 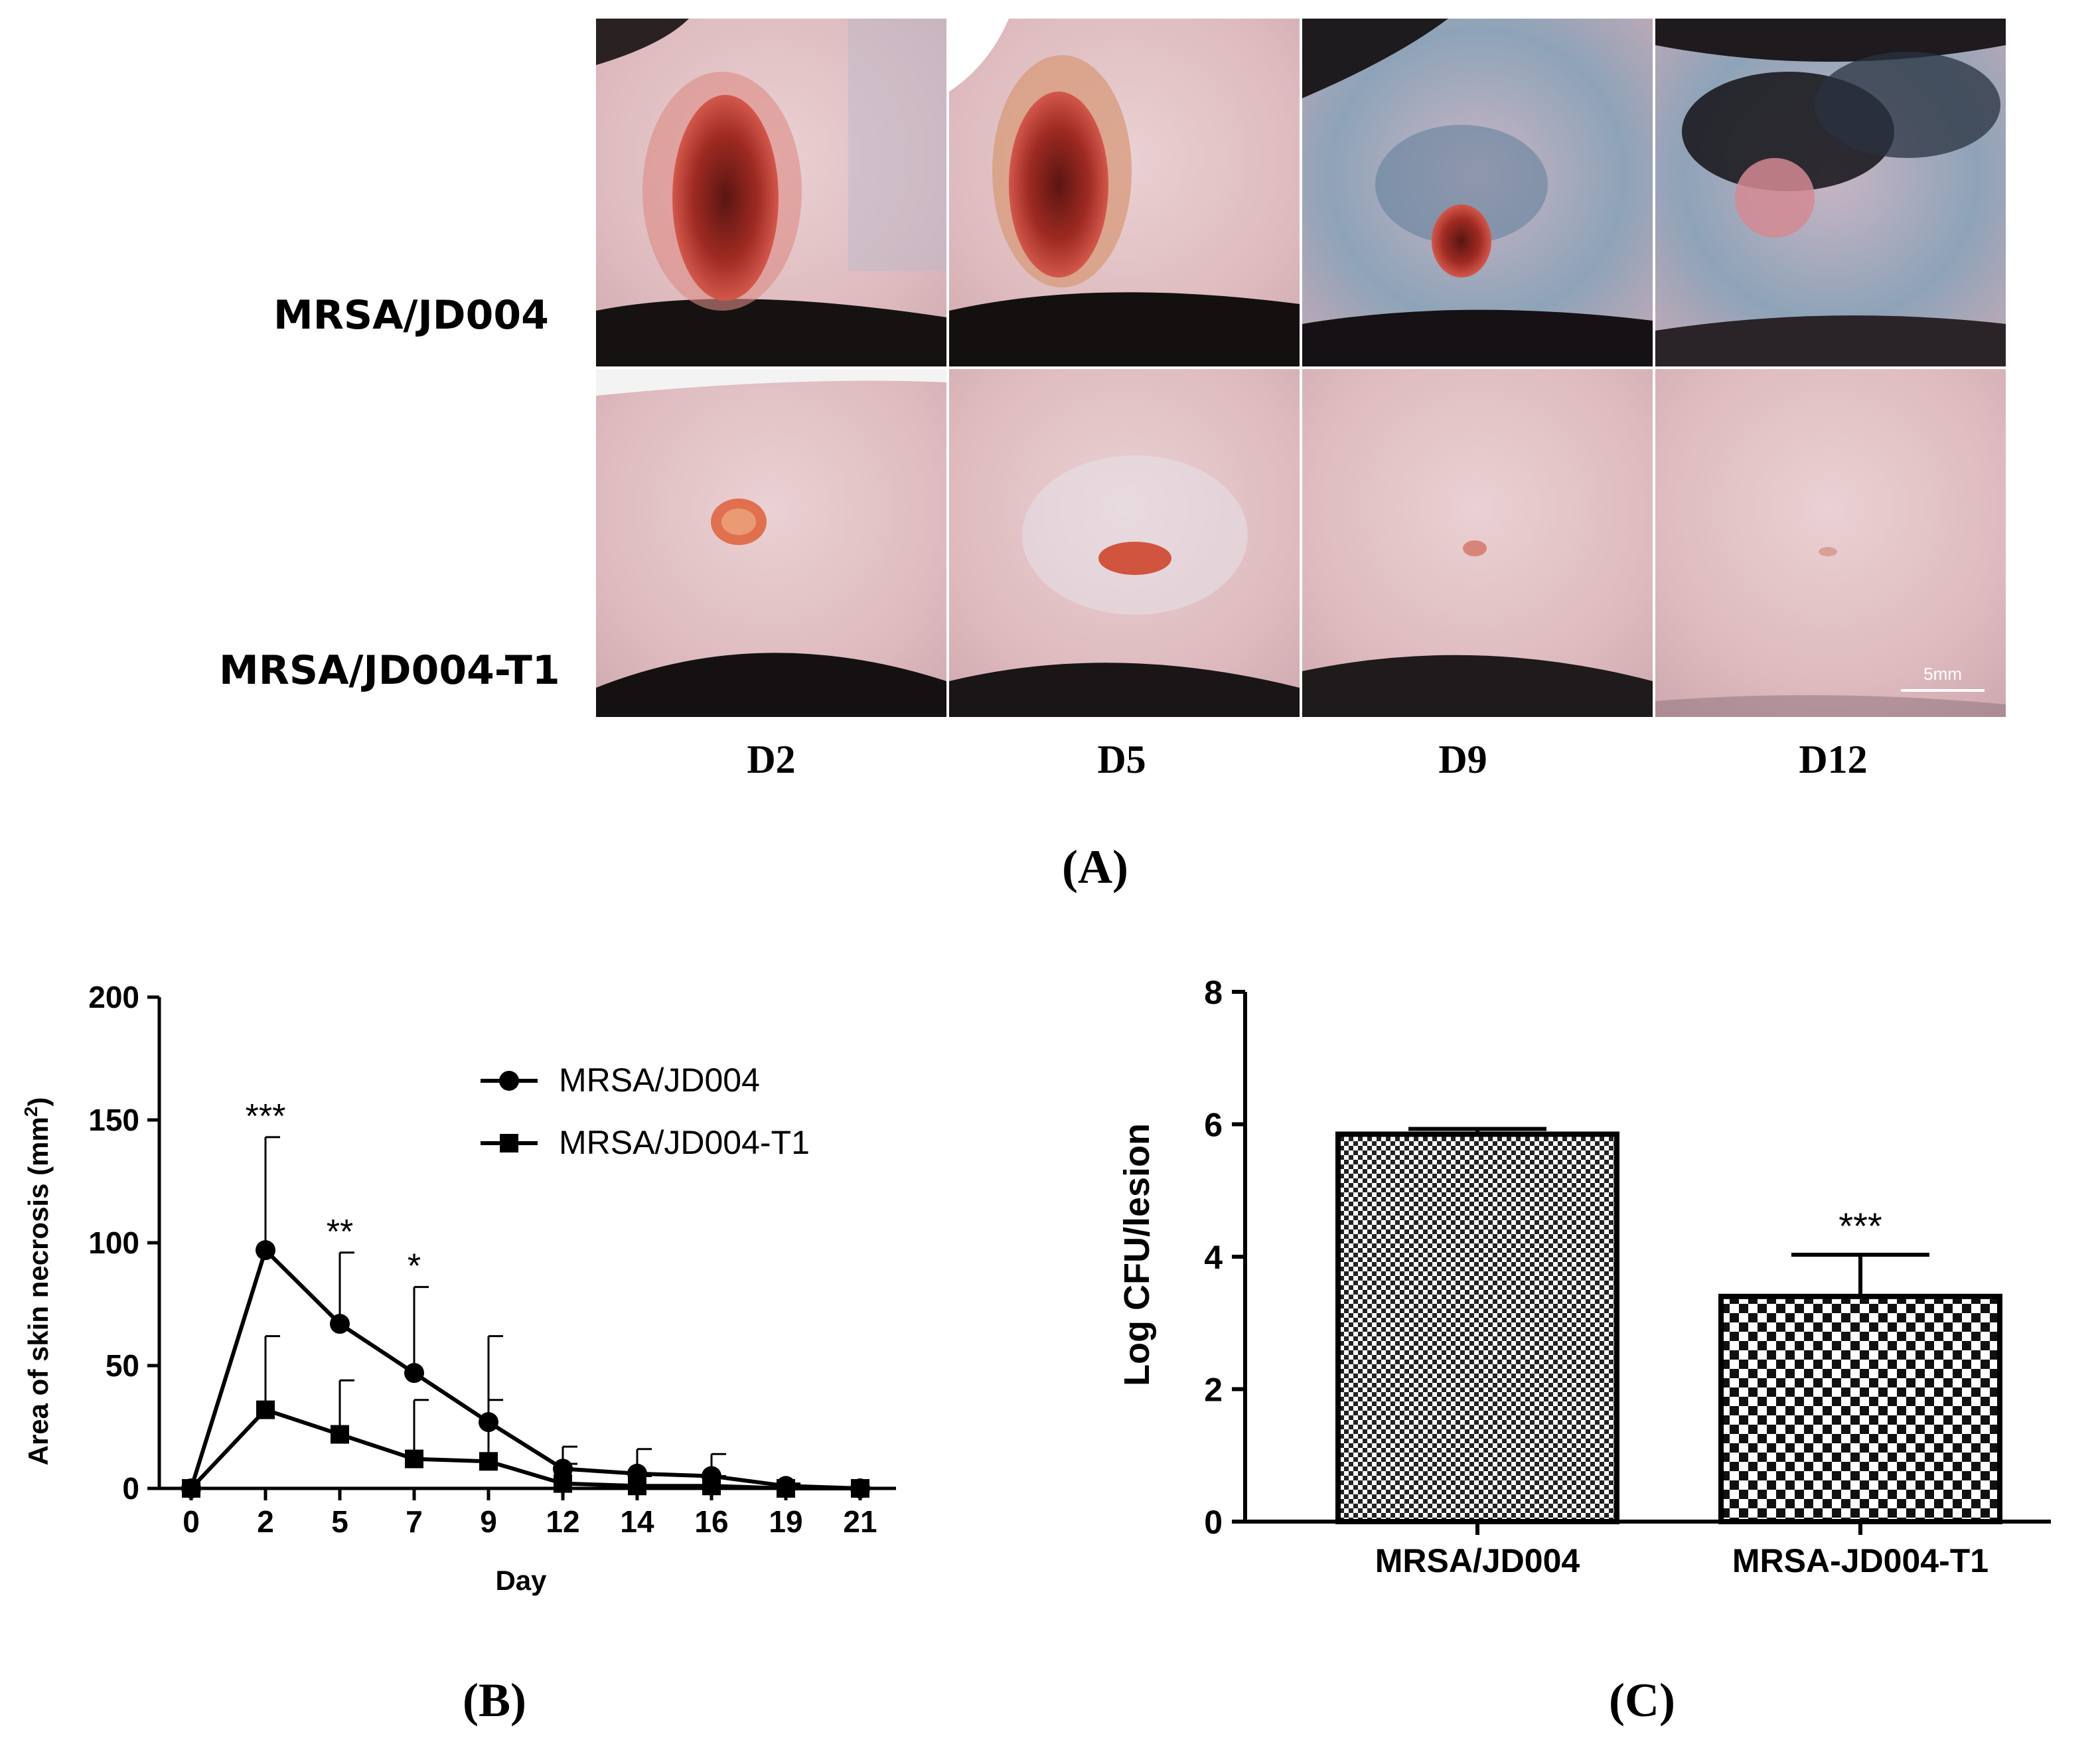 What do you see at coordinates (659, 1080) in the screenshot?
I see `legend-label-jd004: MRSA/JD004` at bounding box center [659, 1080].